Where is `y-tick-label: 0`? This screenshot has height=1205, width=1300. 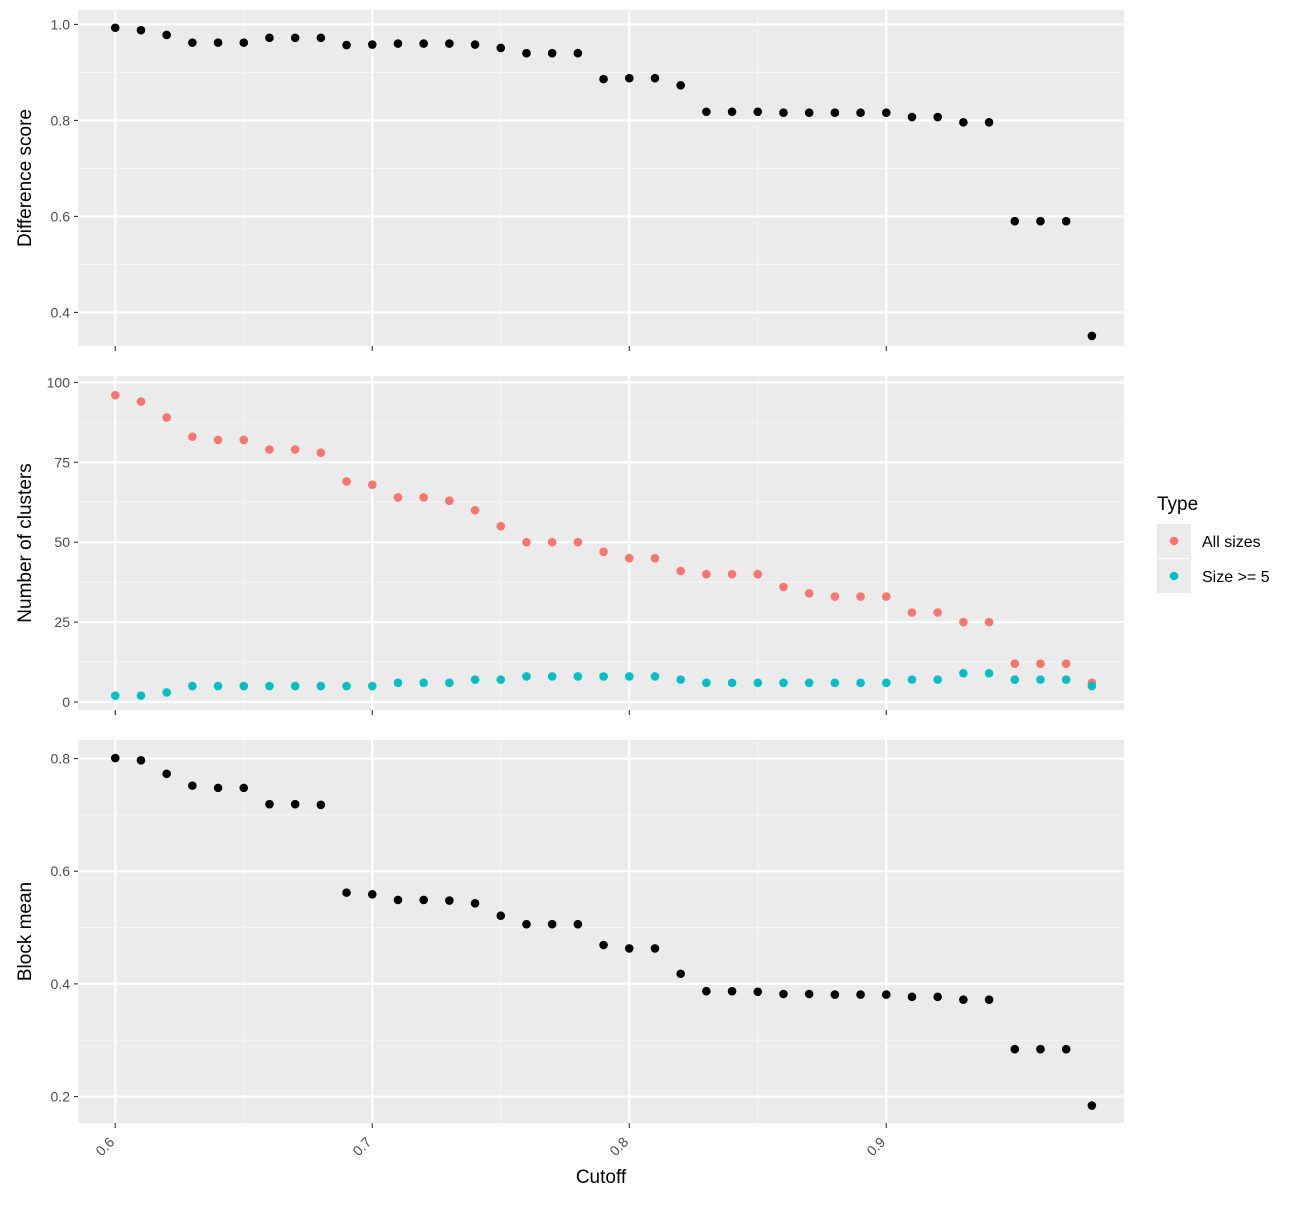 y-tick-label: 0 is located at coordinates (66, 702).